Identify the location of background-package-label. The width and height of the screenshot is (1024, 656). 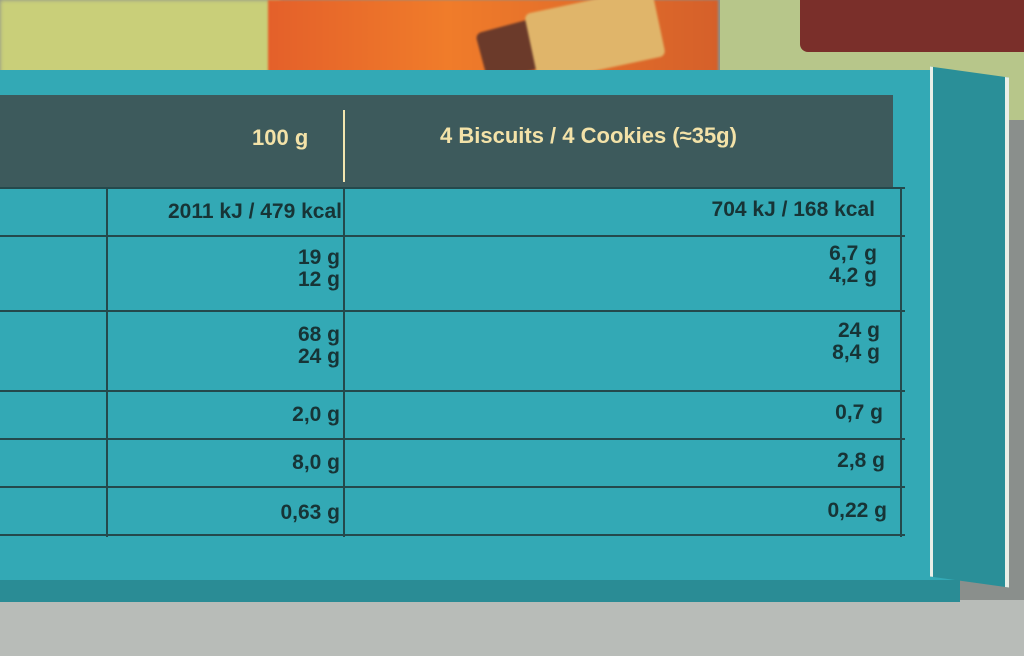
(912, 26).